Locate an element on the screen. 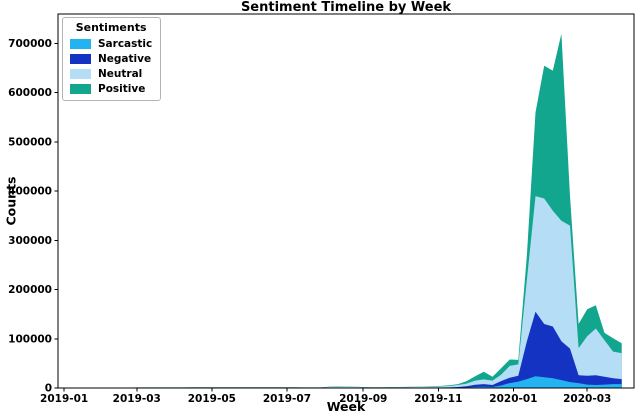 The image size is (640, 417). legend-label: Sarcastic is located at coordinates (125, 43).